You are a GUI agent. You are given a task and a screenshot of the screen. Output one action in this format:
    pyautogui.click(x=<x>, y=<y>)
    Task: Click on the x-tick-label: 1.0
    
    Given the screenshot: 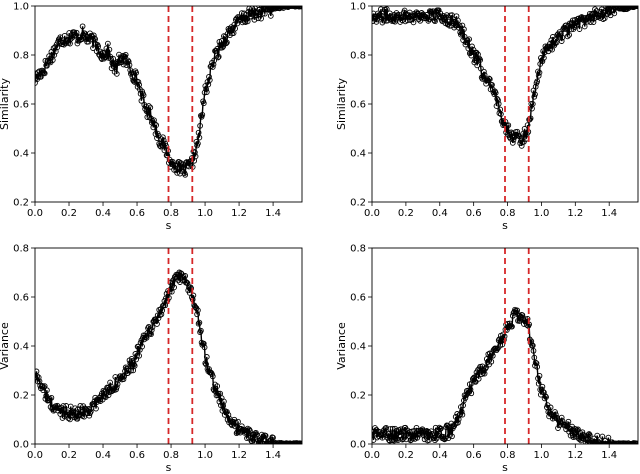 What is the action you would take?
    pyautogui.click(x=541, y=213)
    